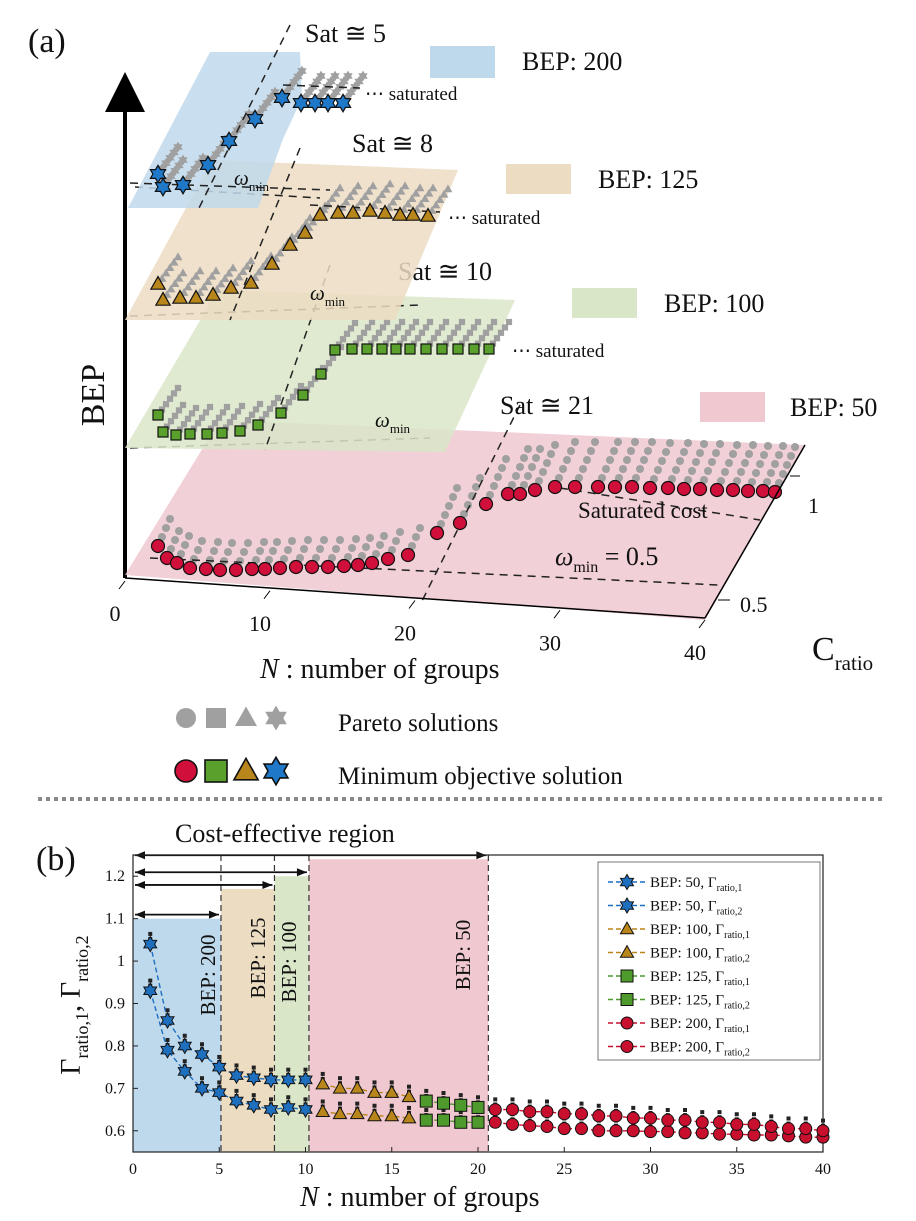 The height and width of the screenshot is (1221, 916). Describe the element at coordinates (833, 407) in the screenshot. I see `legend-label-bep-50: BEP: 50` at that location.